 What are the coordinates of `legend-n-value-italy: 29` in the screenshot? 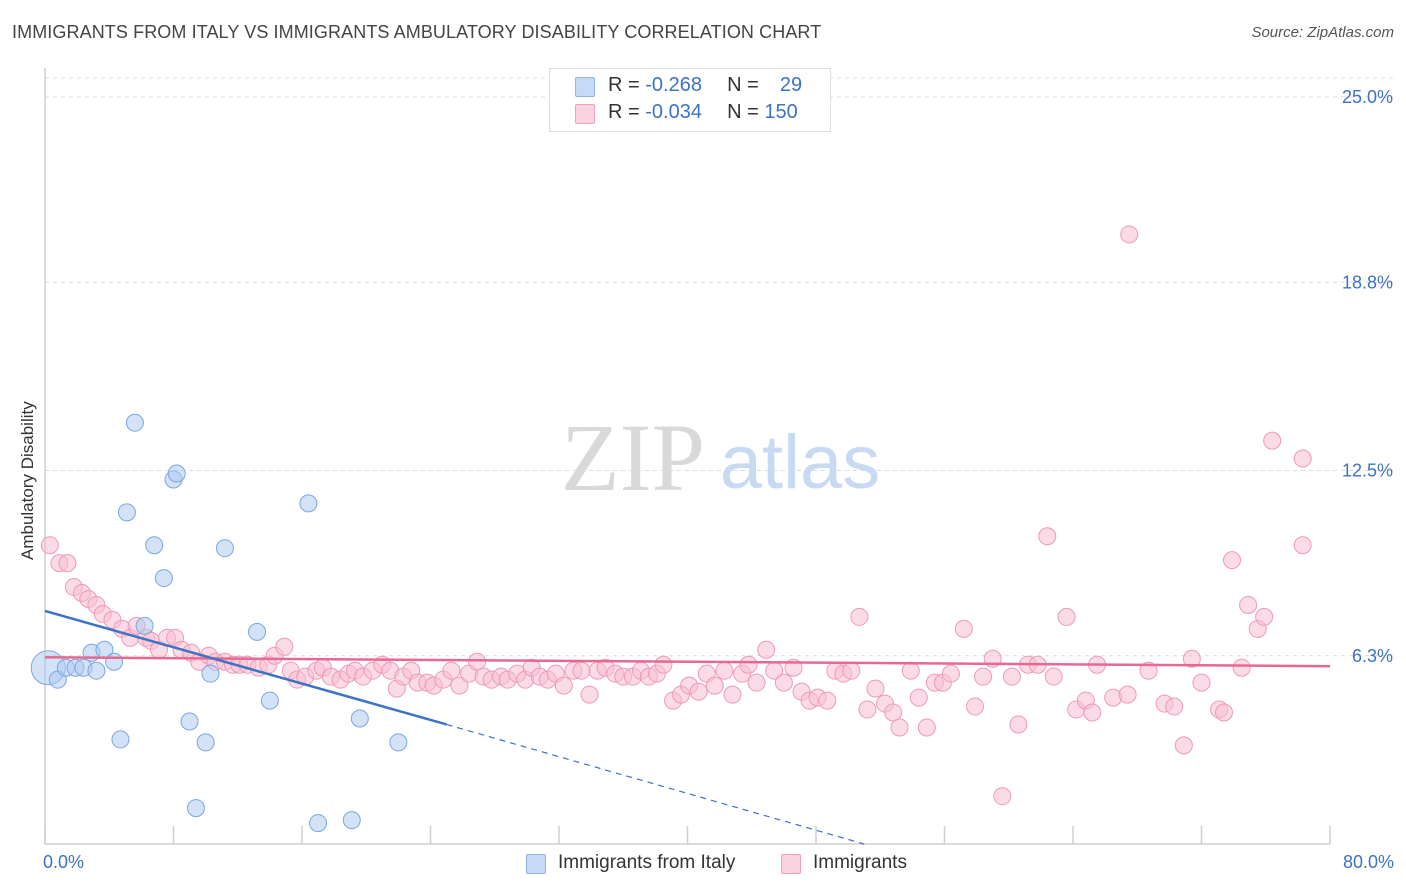 It's located at (791, 85).